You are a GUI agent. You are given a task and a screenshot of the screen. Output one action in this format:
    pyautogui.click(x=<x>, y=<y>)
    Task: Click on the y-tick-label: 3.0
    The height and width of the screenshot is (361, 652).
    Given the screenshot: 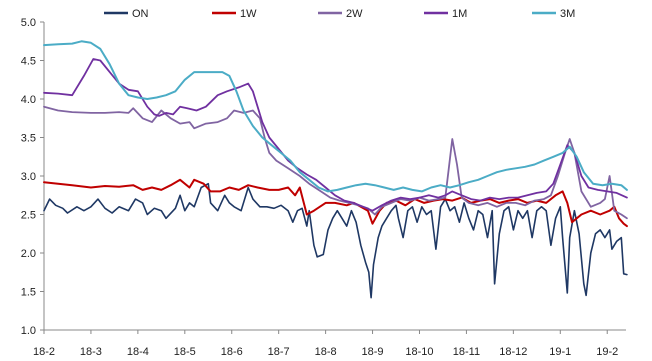 What is the action you would take?
    pyautogui.click(x=28, y=177)
    